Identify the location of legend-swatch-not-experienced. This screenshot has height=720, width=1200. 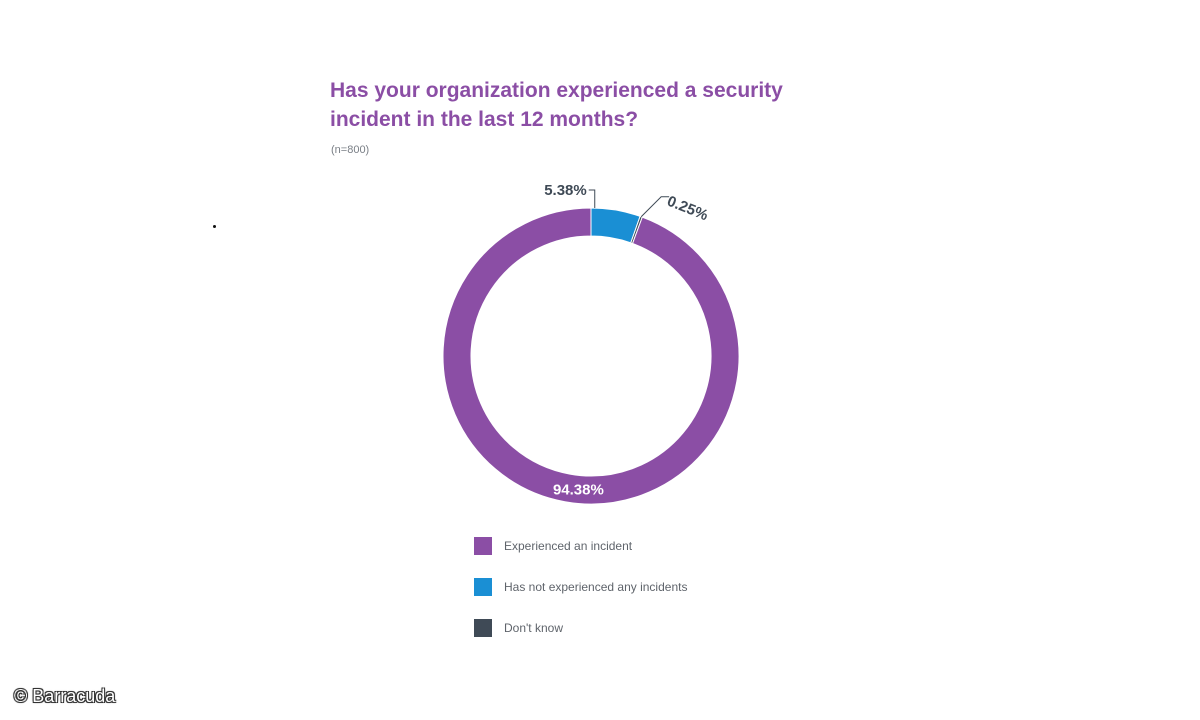
(483, 587).